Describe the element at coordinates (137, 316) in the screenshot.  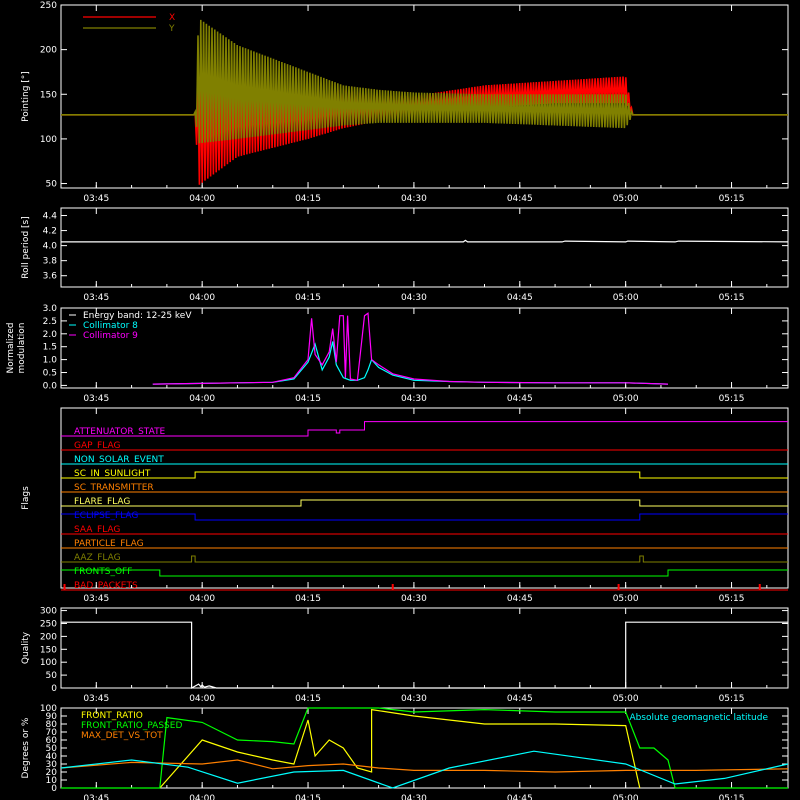
I see `legend-label: Energy band: 12-25 keV` at that location.